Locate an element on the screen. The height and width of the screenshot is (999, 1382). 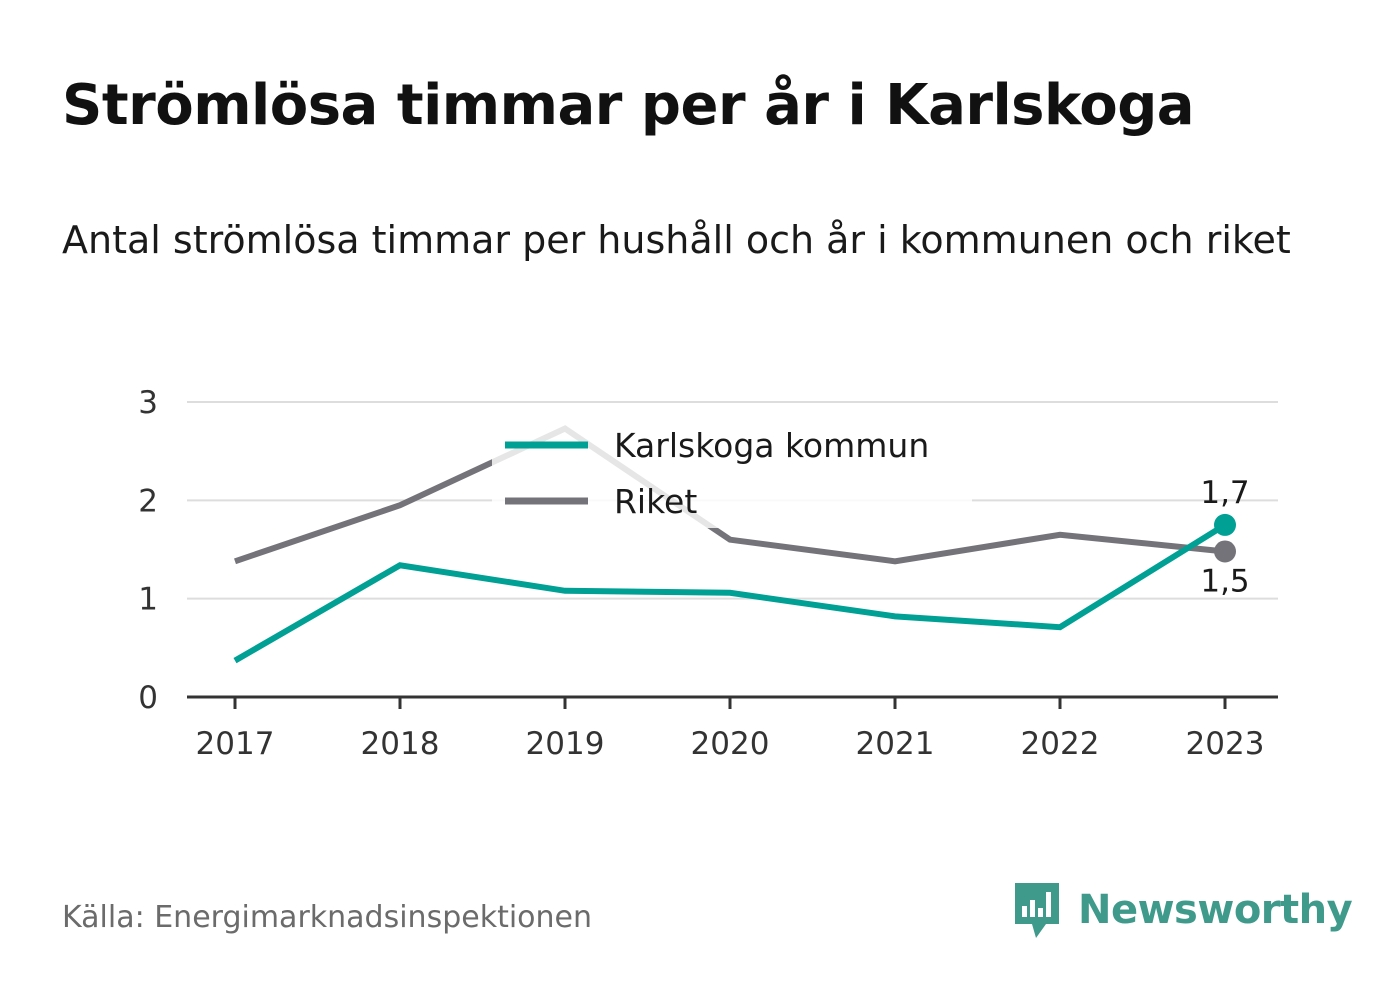
y-tick-label: 3 is located at coordinates (148, 403).